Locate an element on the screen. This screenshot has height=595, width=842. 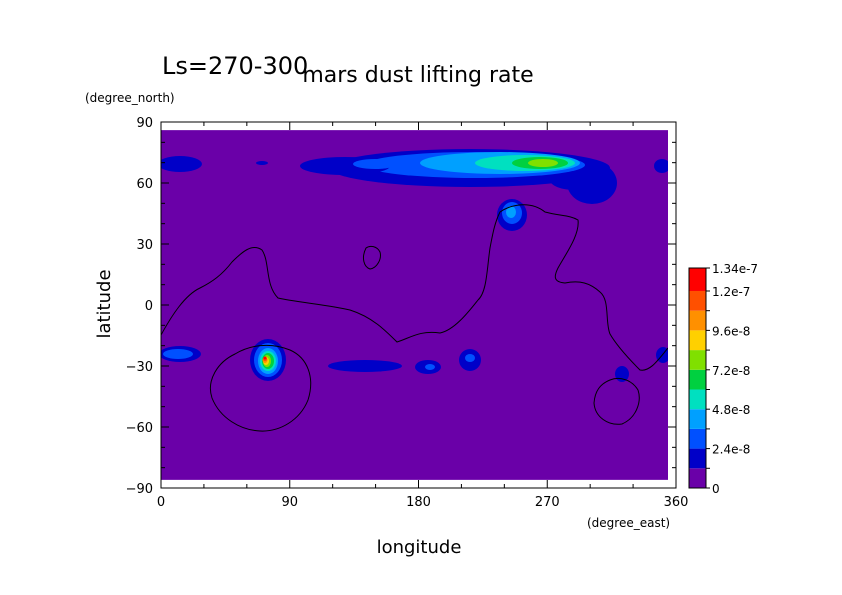
topography-contour-hellas is located at coordinates (261, 388).